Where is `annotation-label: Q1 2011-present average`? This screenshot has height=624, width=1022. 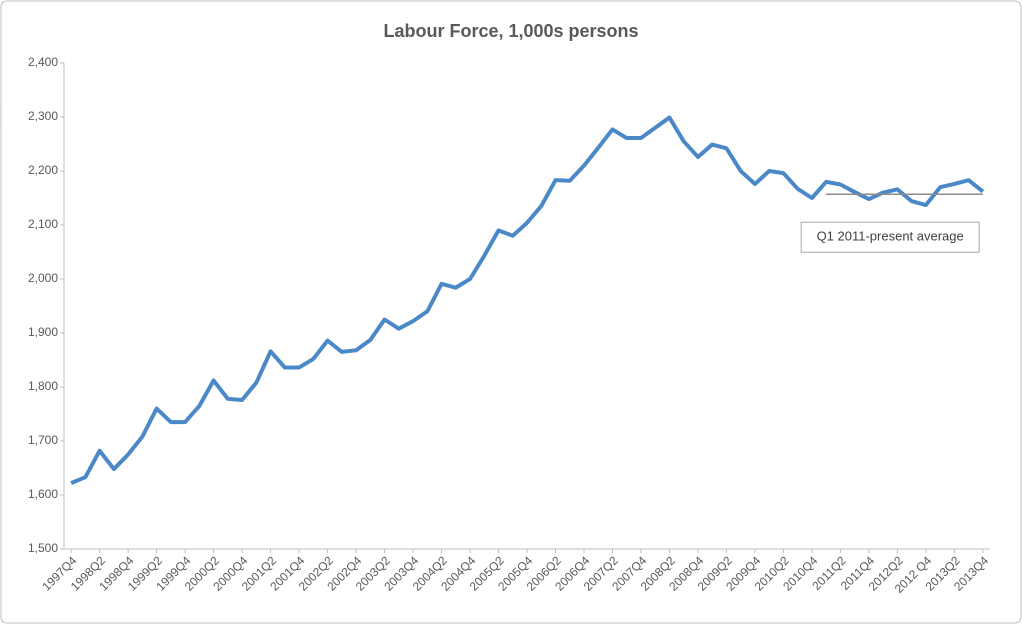
annotation-label: Q1 2011-present average is located at coordinates (890, 236).